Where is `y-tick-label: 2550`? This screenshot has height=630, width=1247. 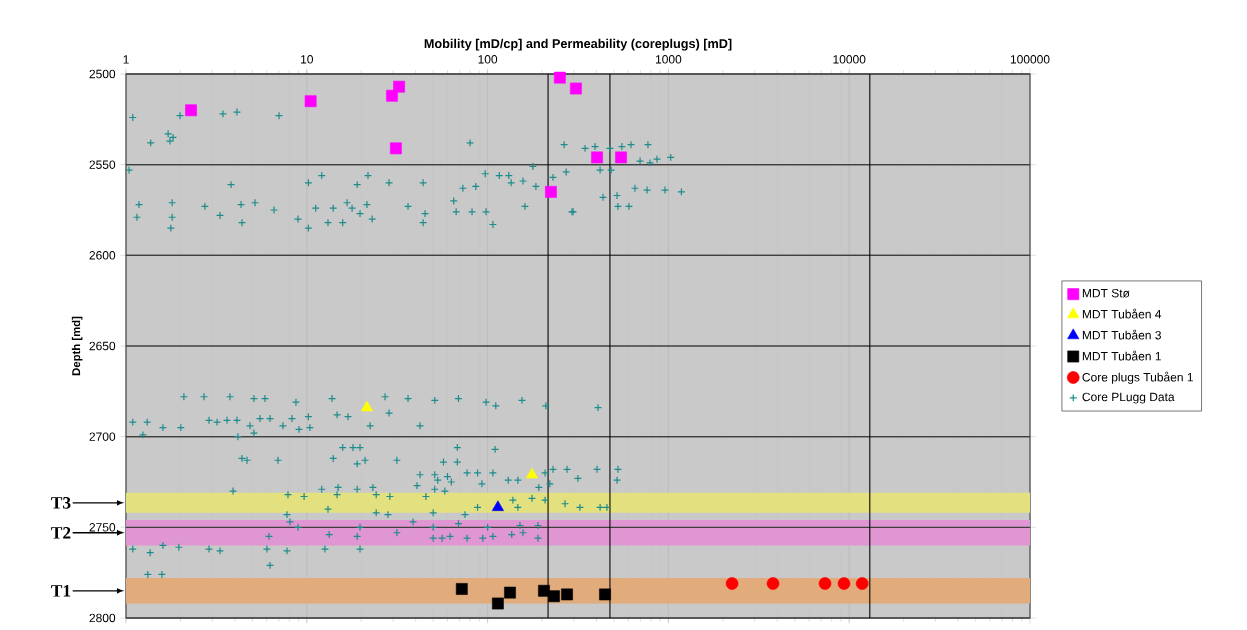 y-tick-label: 2550 is located at coordinates (102, 164).